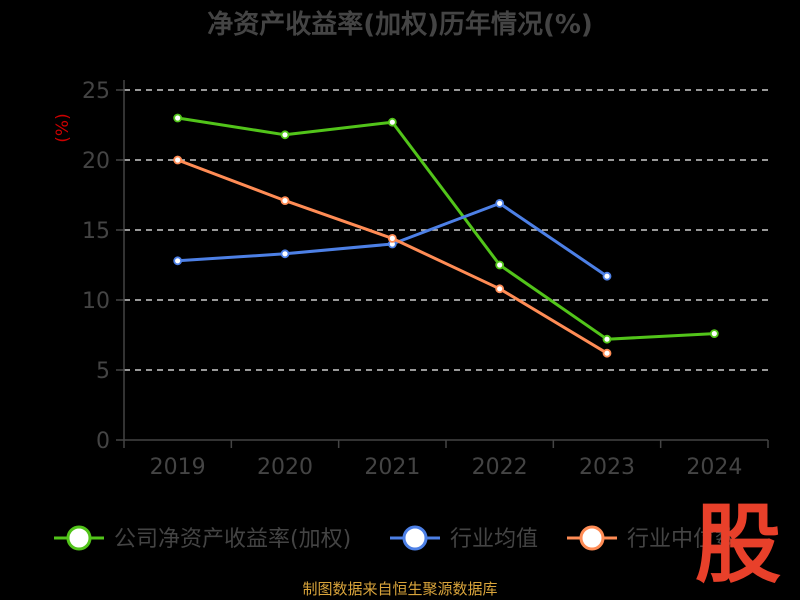 Image resolution: width=800 pixels, height=600 pixels. I want to click on y-tick-label-25: 25, so click(96, 91).